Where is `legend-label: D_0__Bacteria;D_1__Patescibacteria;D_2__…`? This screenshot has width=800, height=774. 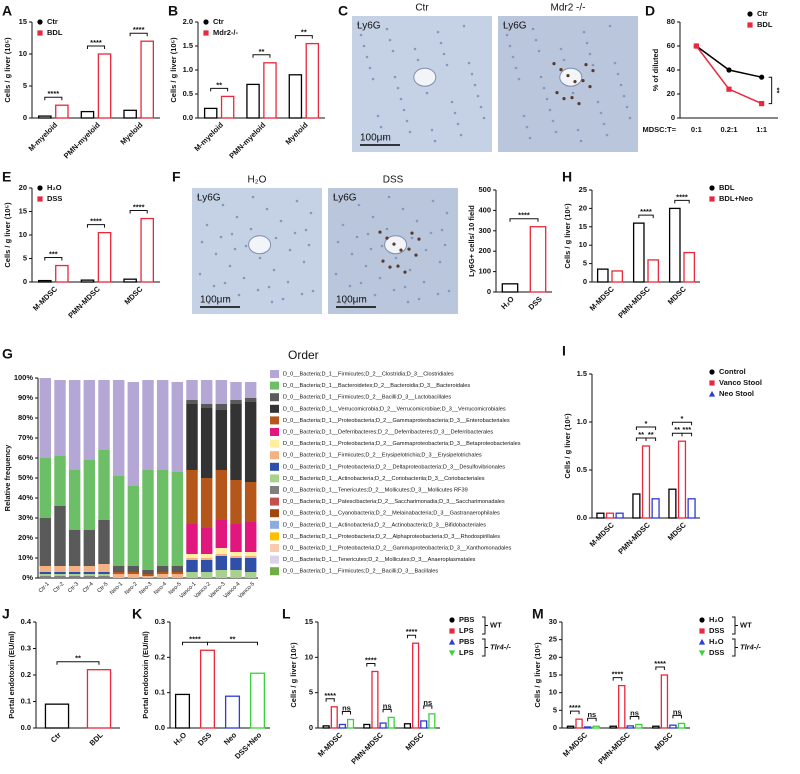
legend-label: D_0__Bacteria;D_1__Patescibacteria;D_2__… is located at coordinates (394, 502).